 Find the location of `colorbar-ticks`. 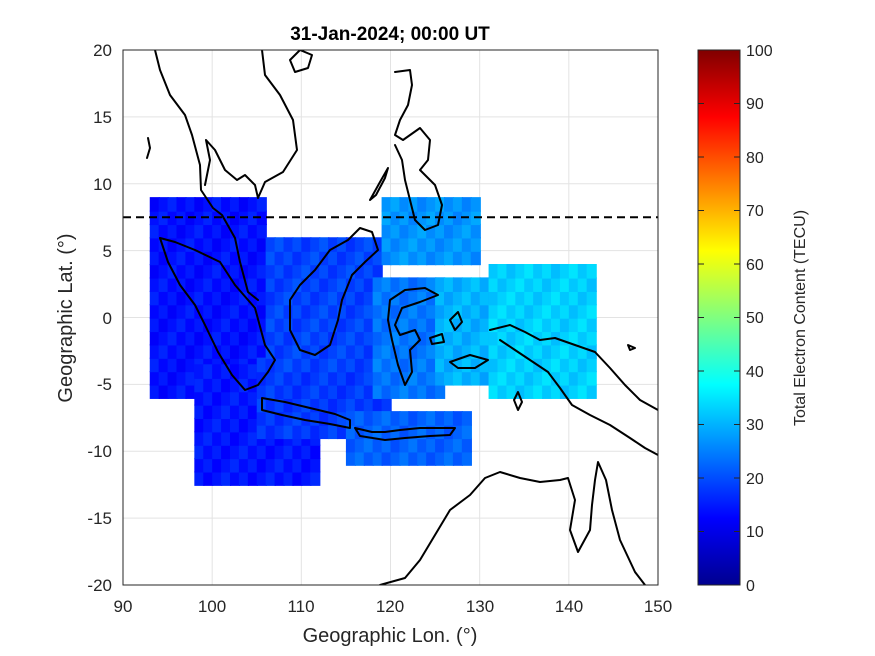

colorbar-ticks is located at coordinates (719, 317).